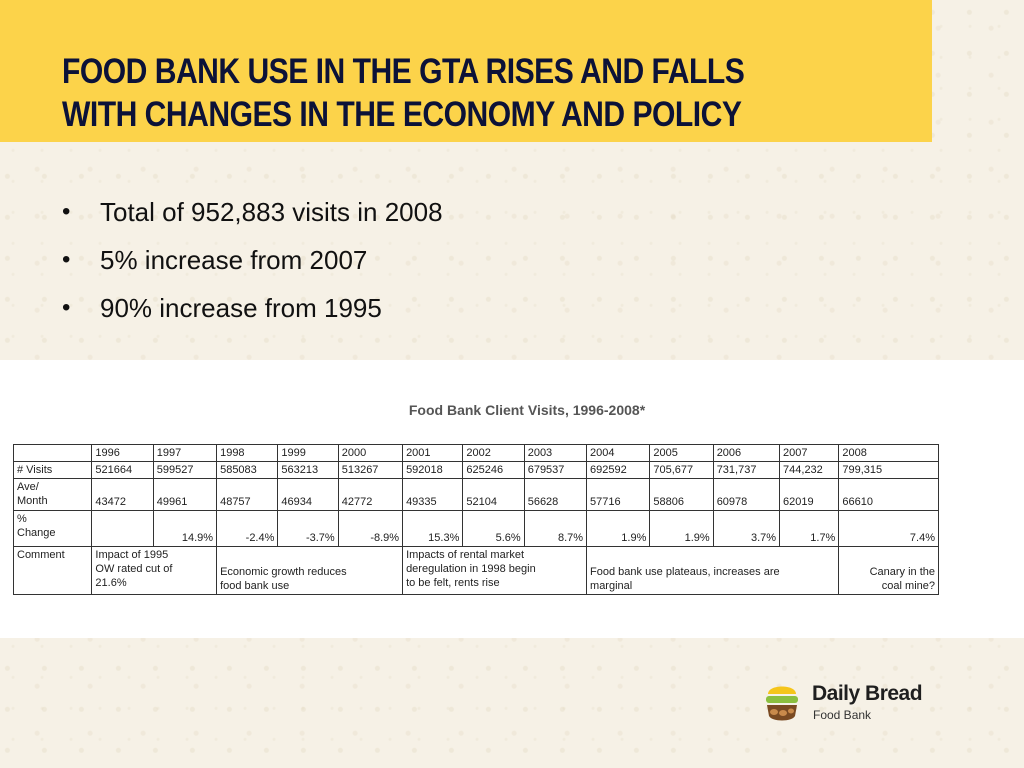 The image size is (1024, 768). What do you see at coordinates (247, 470) in the screenshot?
I see `visits-cell: 585083` at bounding box center [247, 470].